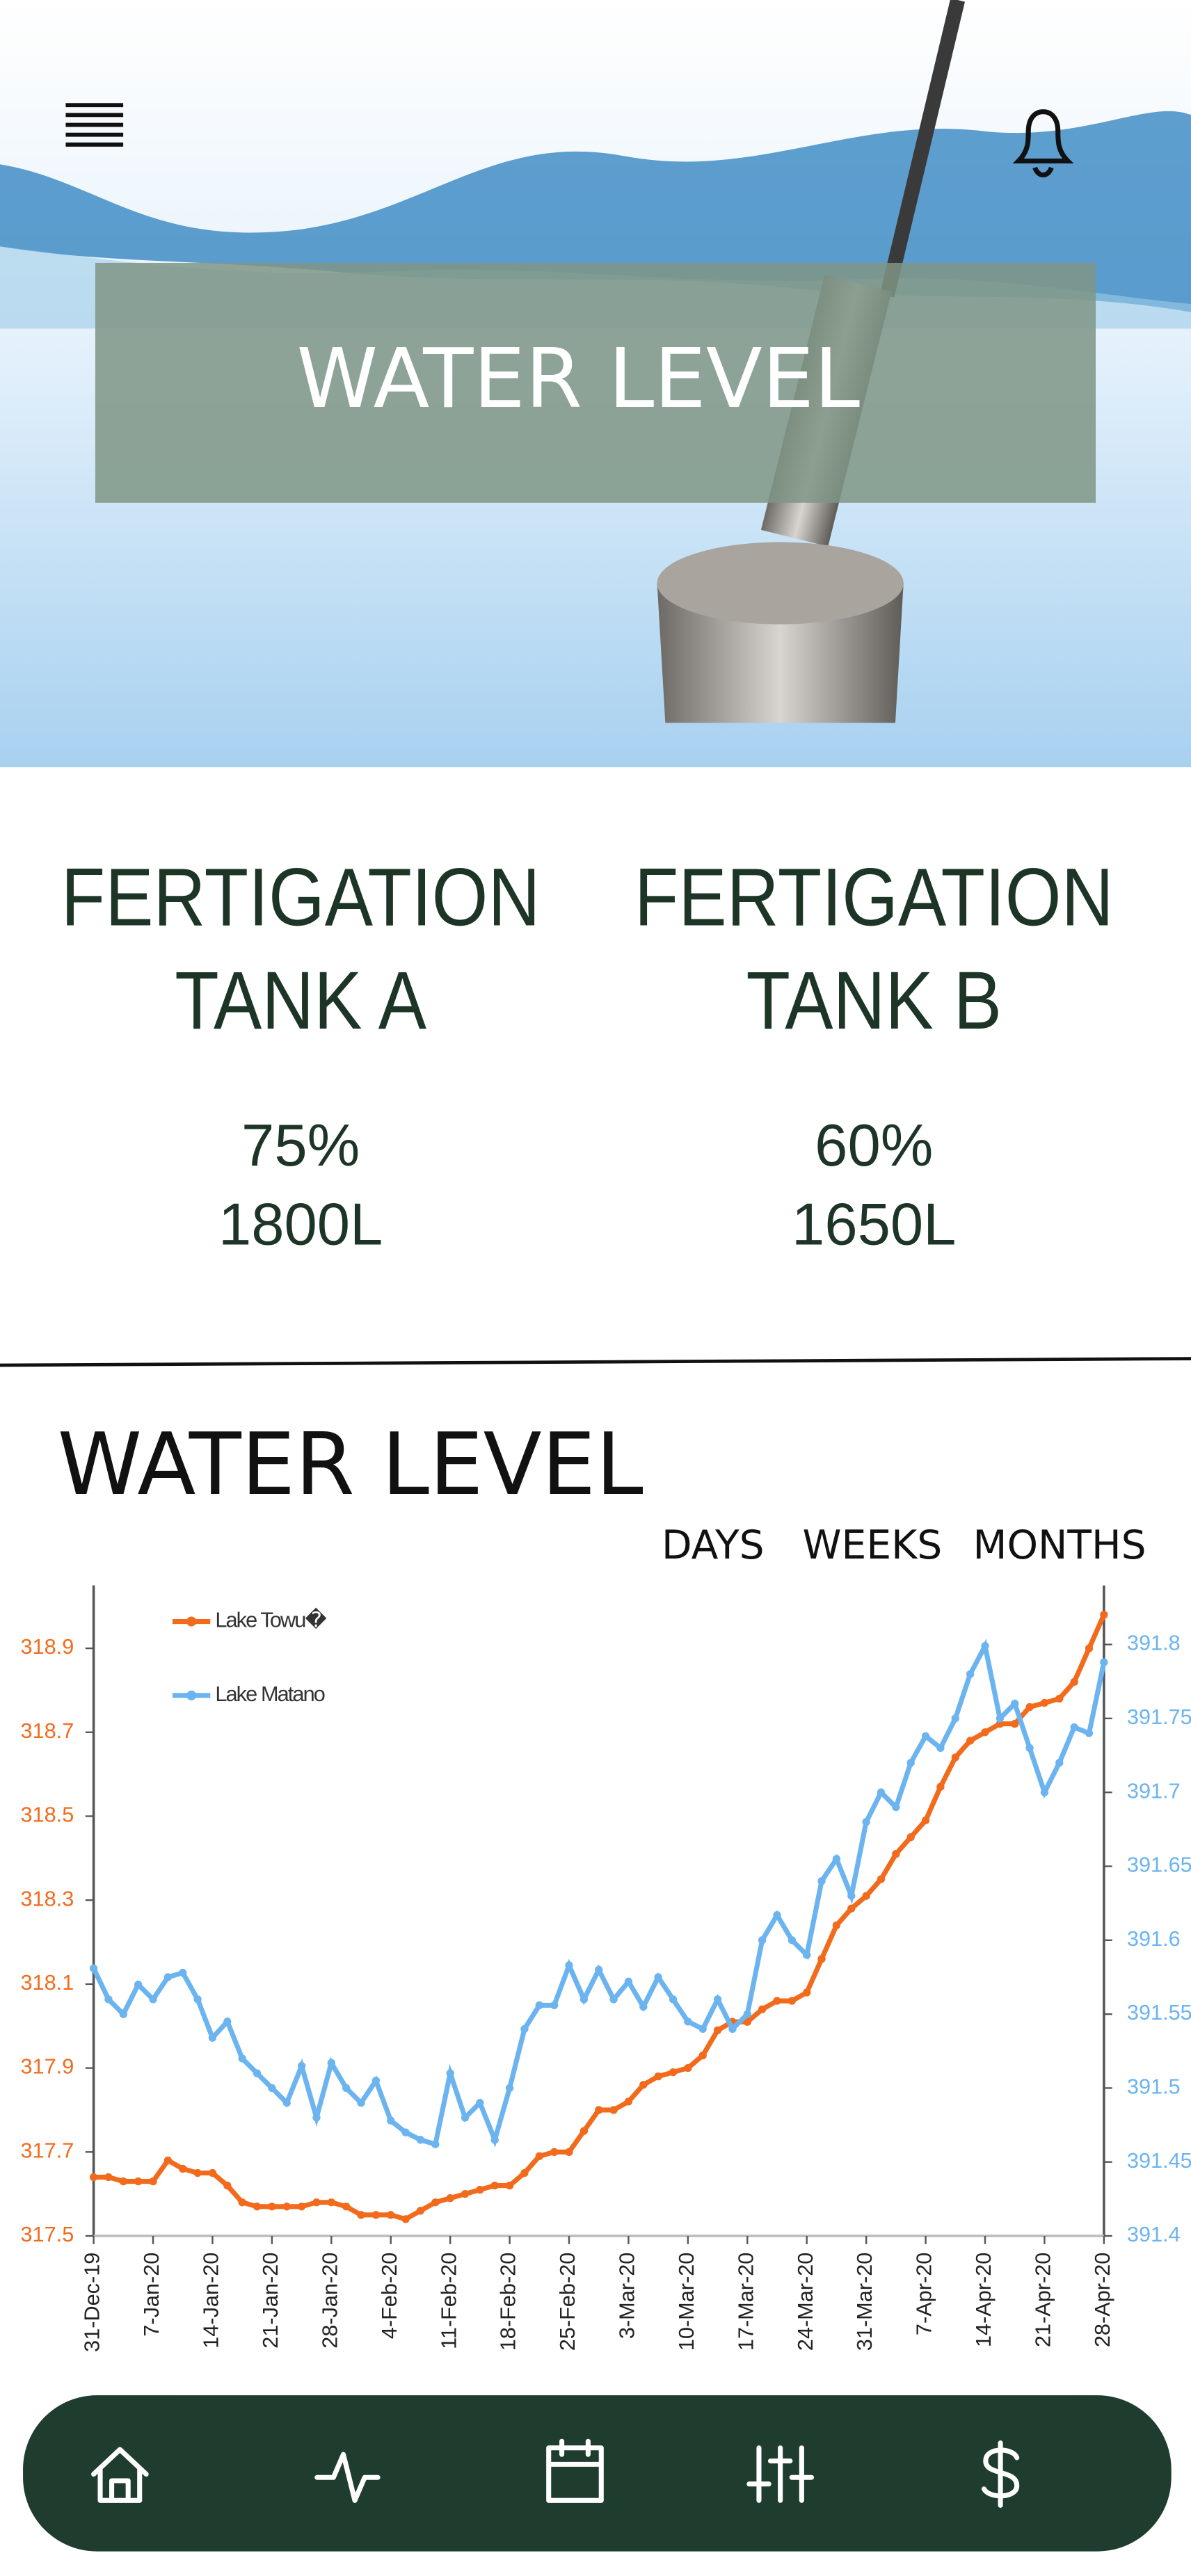  What do you see at coordinates (923, 149) in the screenshot?
I see `sensor-cable` at bounding box center [923, 149].